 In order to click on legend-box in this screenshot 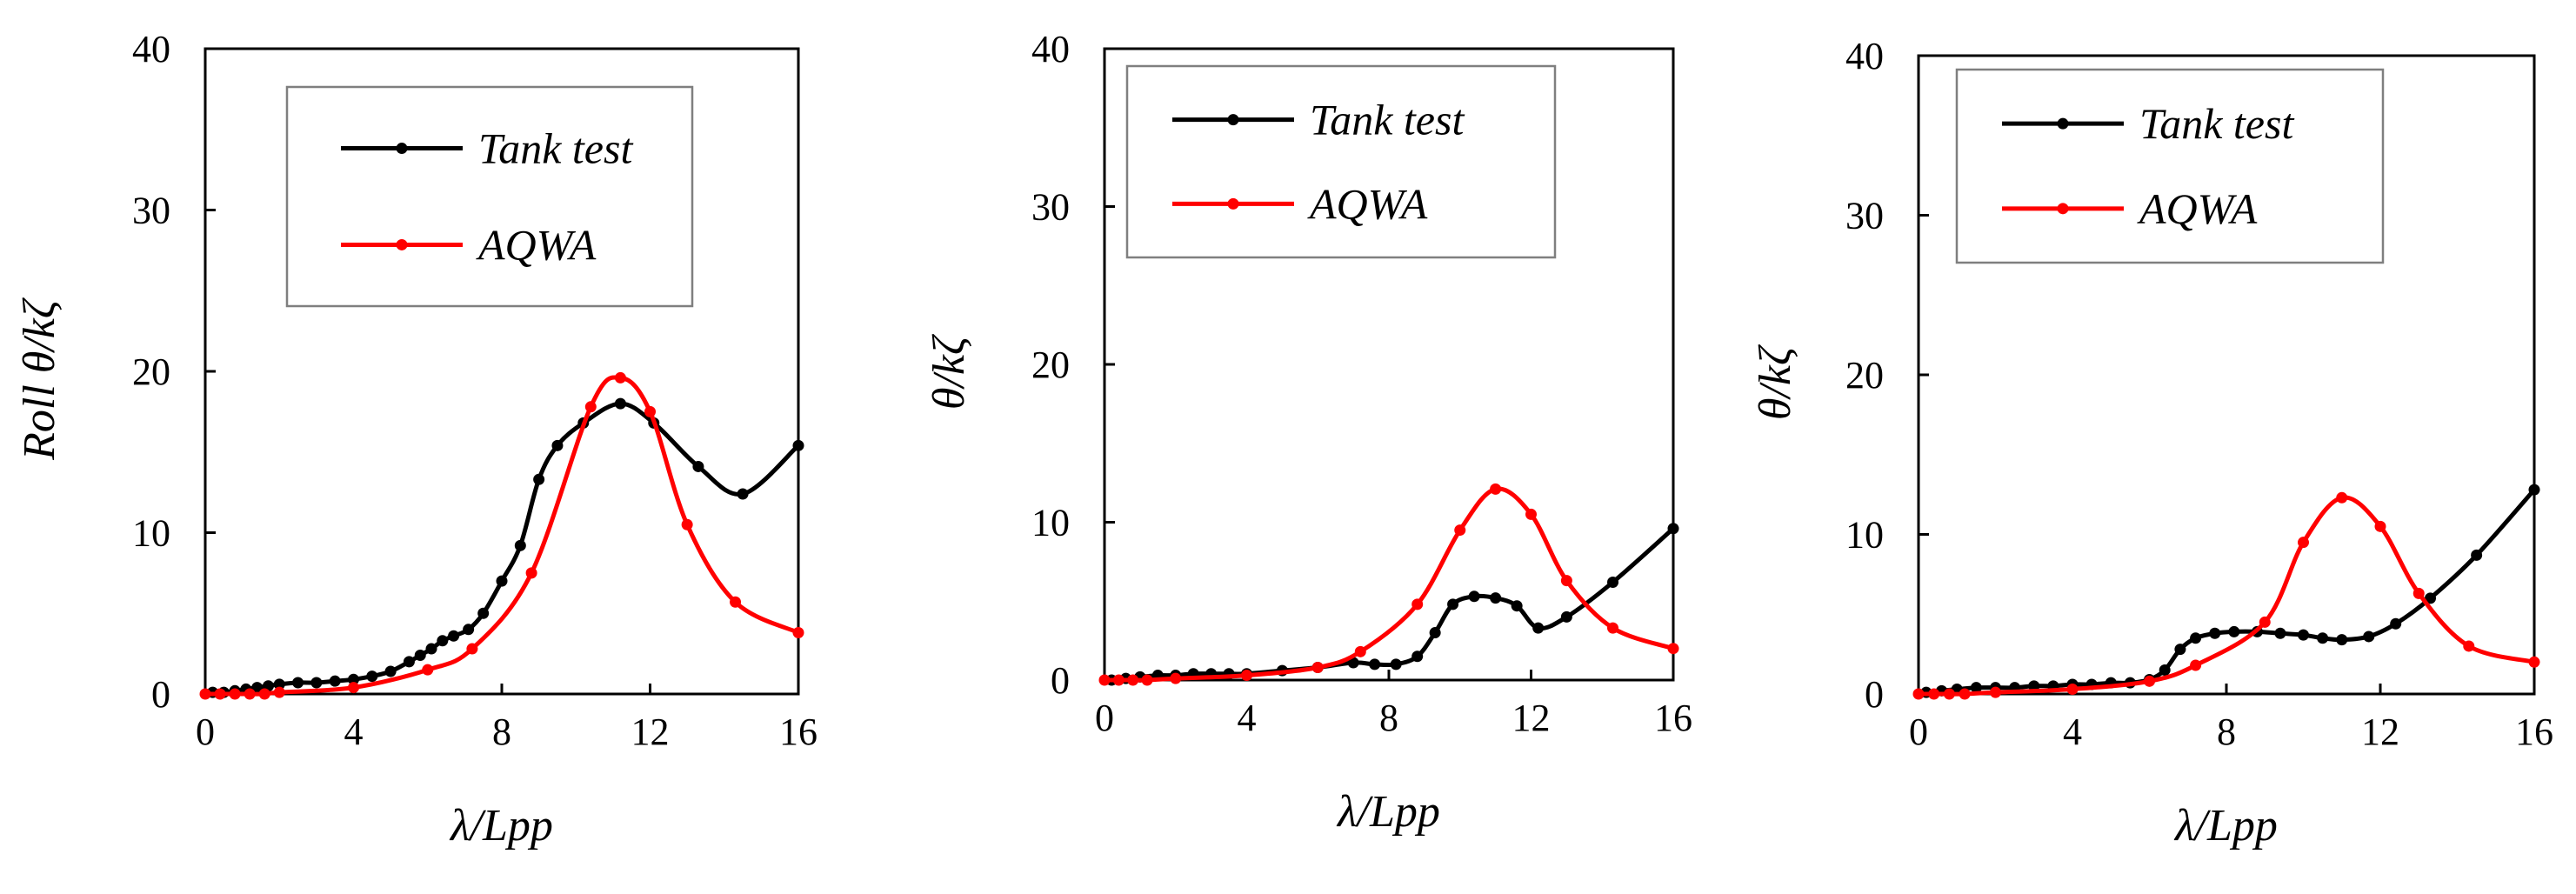, I will do `click(490, 196)`.